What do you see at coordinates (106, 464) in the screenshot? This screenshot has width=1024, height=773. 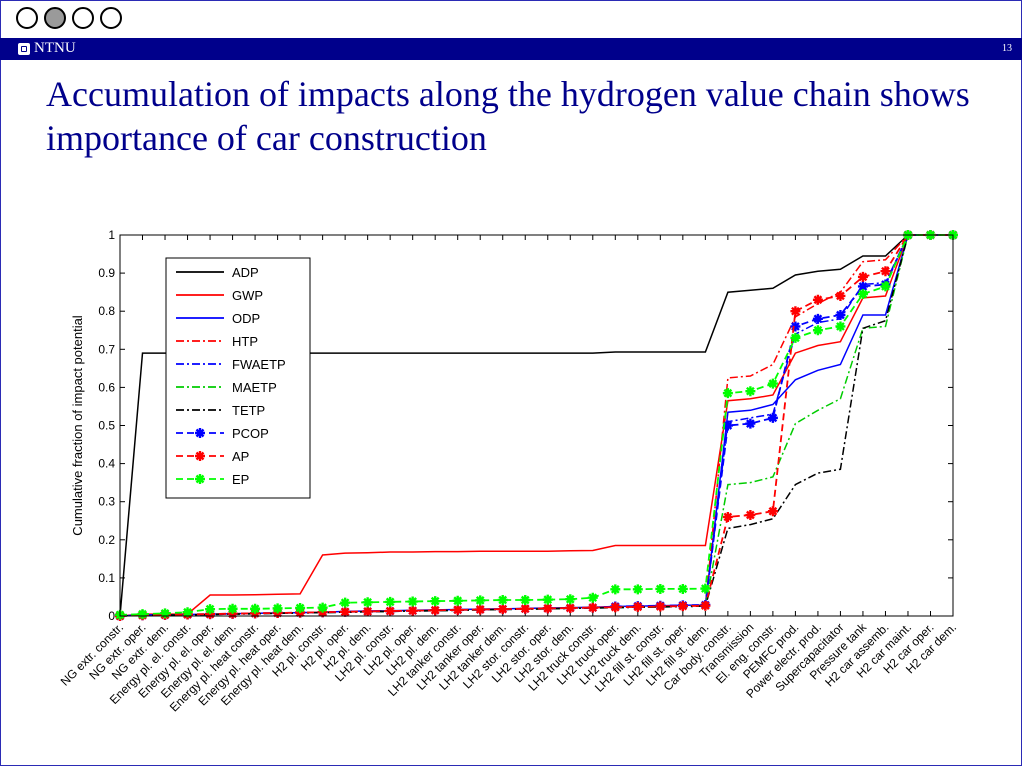 I see `y-tick-label: 0.4` at bounding box center [106, 464].